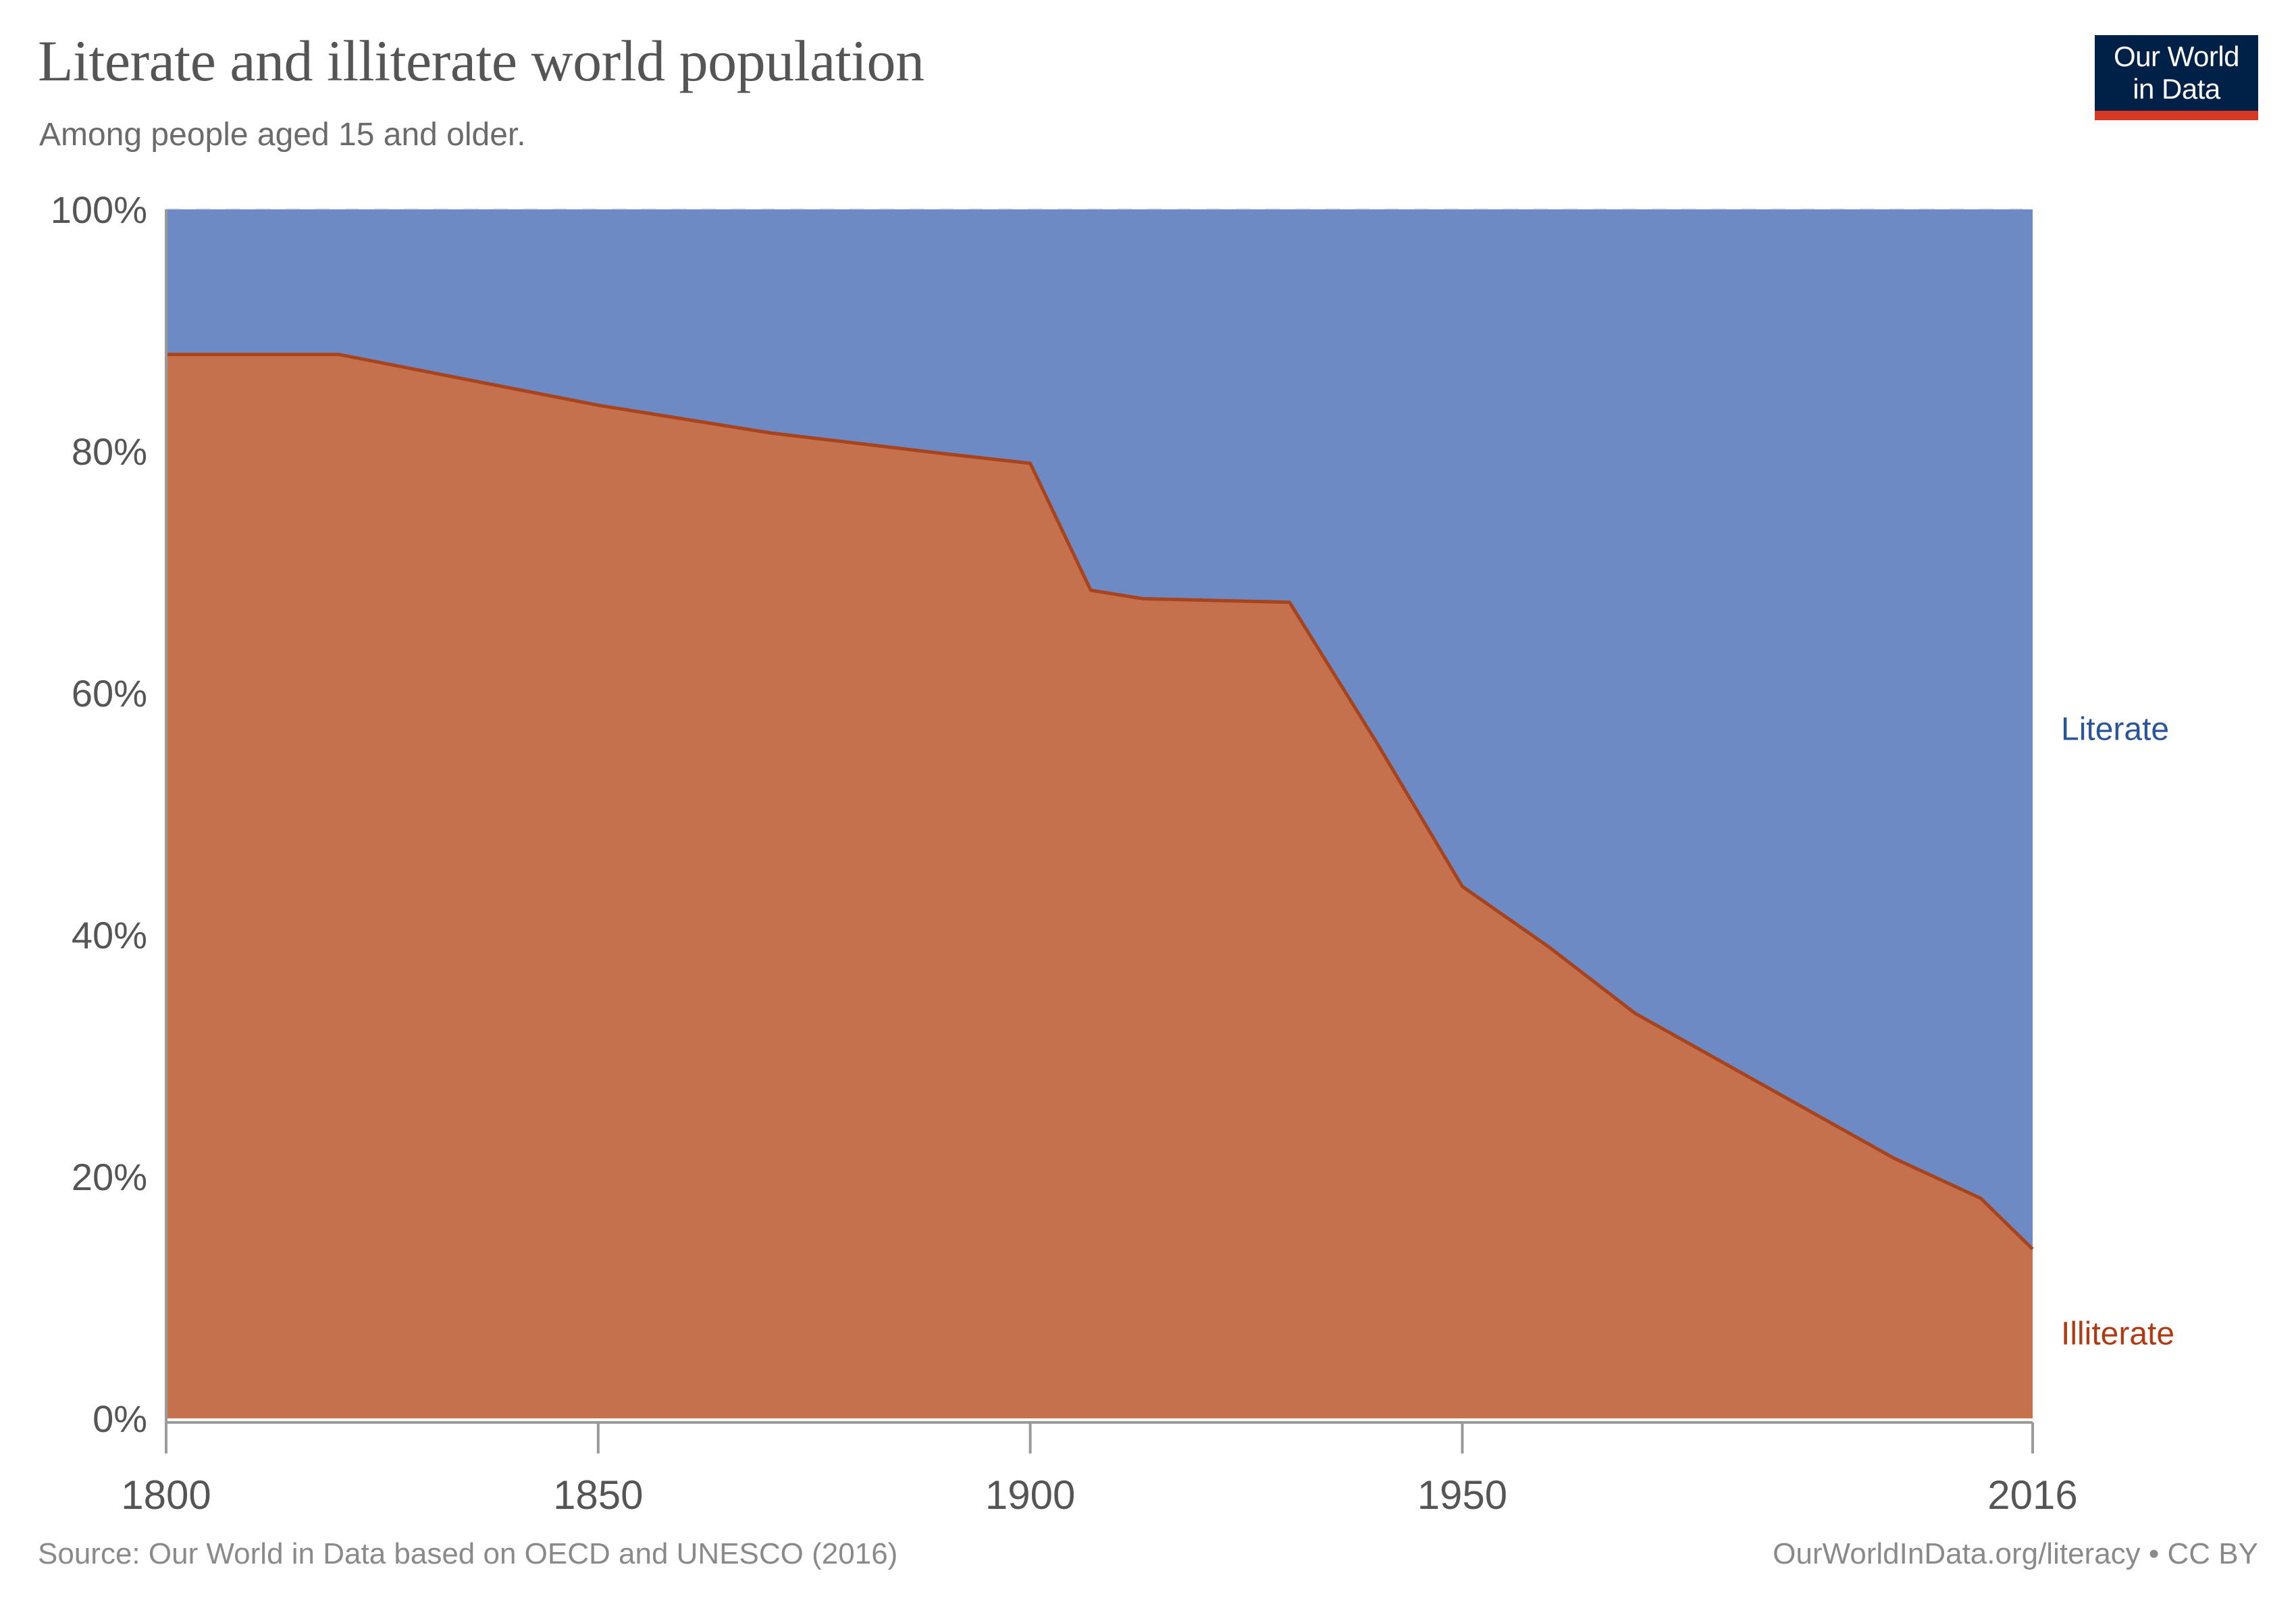 This screenshot has height=1621, width=2296. Describe the element at coordinates (481, 60) in the screenshot. I see `page-title: Literate and illiterate world population` at that location.